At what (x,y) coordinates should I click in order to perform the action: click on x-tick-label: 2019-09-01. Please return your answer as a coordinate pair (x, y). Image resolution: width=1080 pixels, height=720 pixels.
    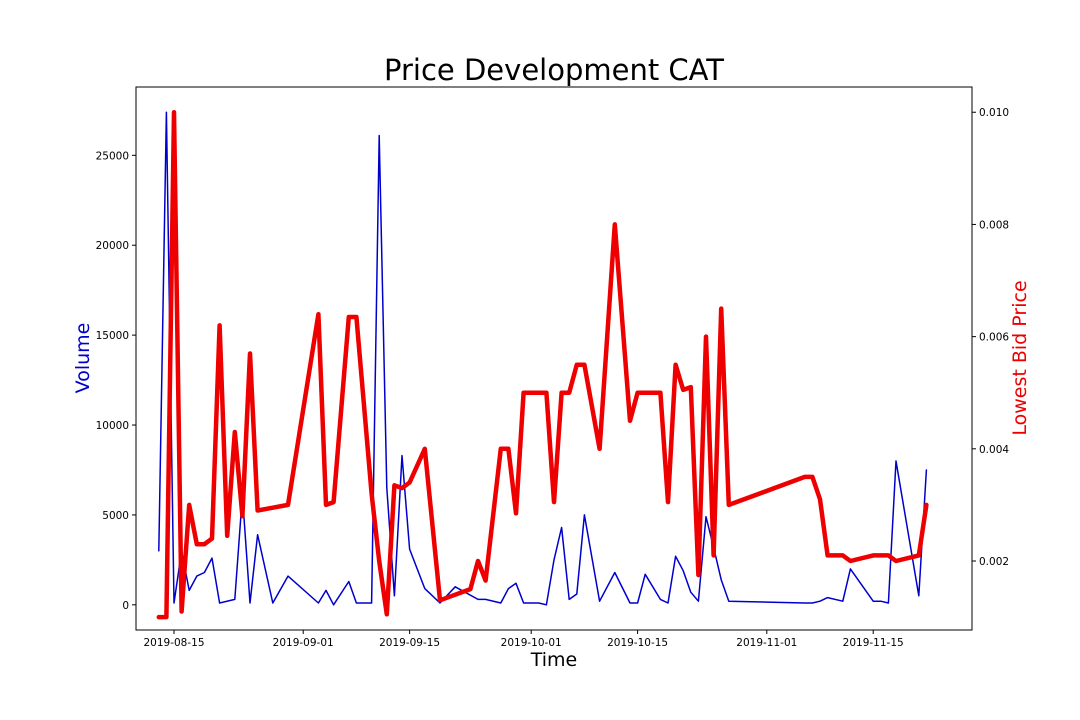
    Looking at the image, I should click on (303, 643).